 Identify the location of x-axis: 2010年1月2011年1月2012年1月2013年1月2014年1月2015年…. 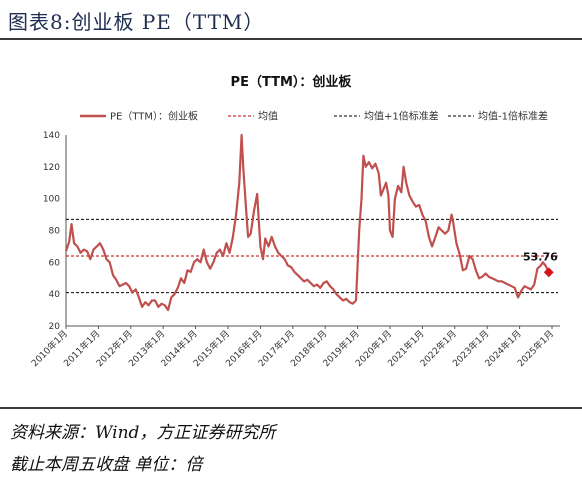
(294, 347).